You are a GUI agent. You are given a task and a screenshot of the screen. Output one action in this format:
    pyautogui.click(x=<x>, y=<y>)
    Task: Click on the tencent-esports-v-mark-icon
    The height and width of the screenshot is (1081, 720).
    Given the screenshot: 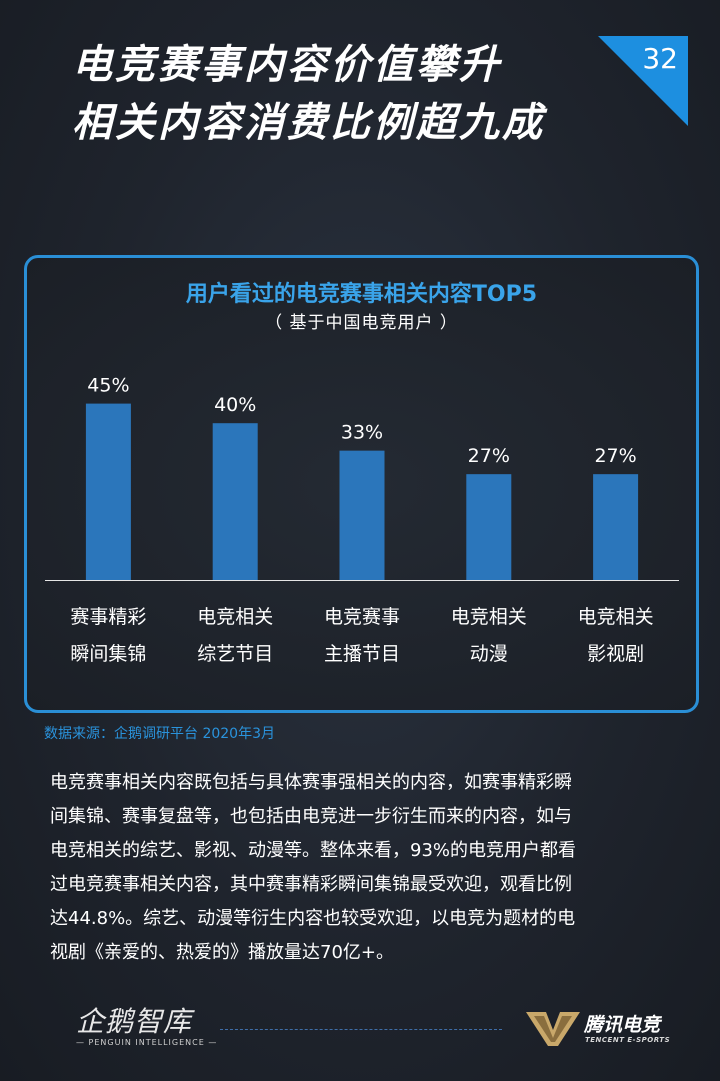 What is the action you would take?
    pyautogui.click(x=553, y=1029)
    